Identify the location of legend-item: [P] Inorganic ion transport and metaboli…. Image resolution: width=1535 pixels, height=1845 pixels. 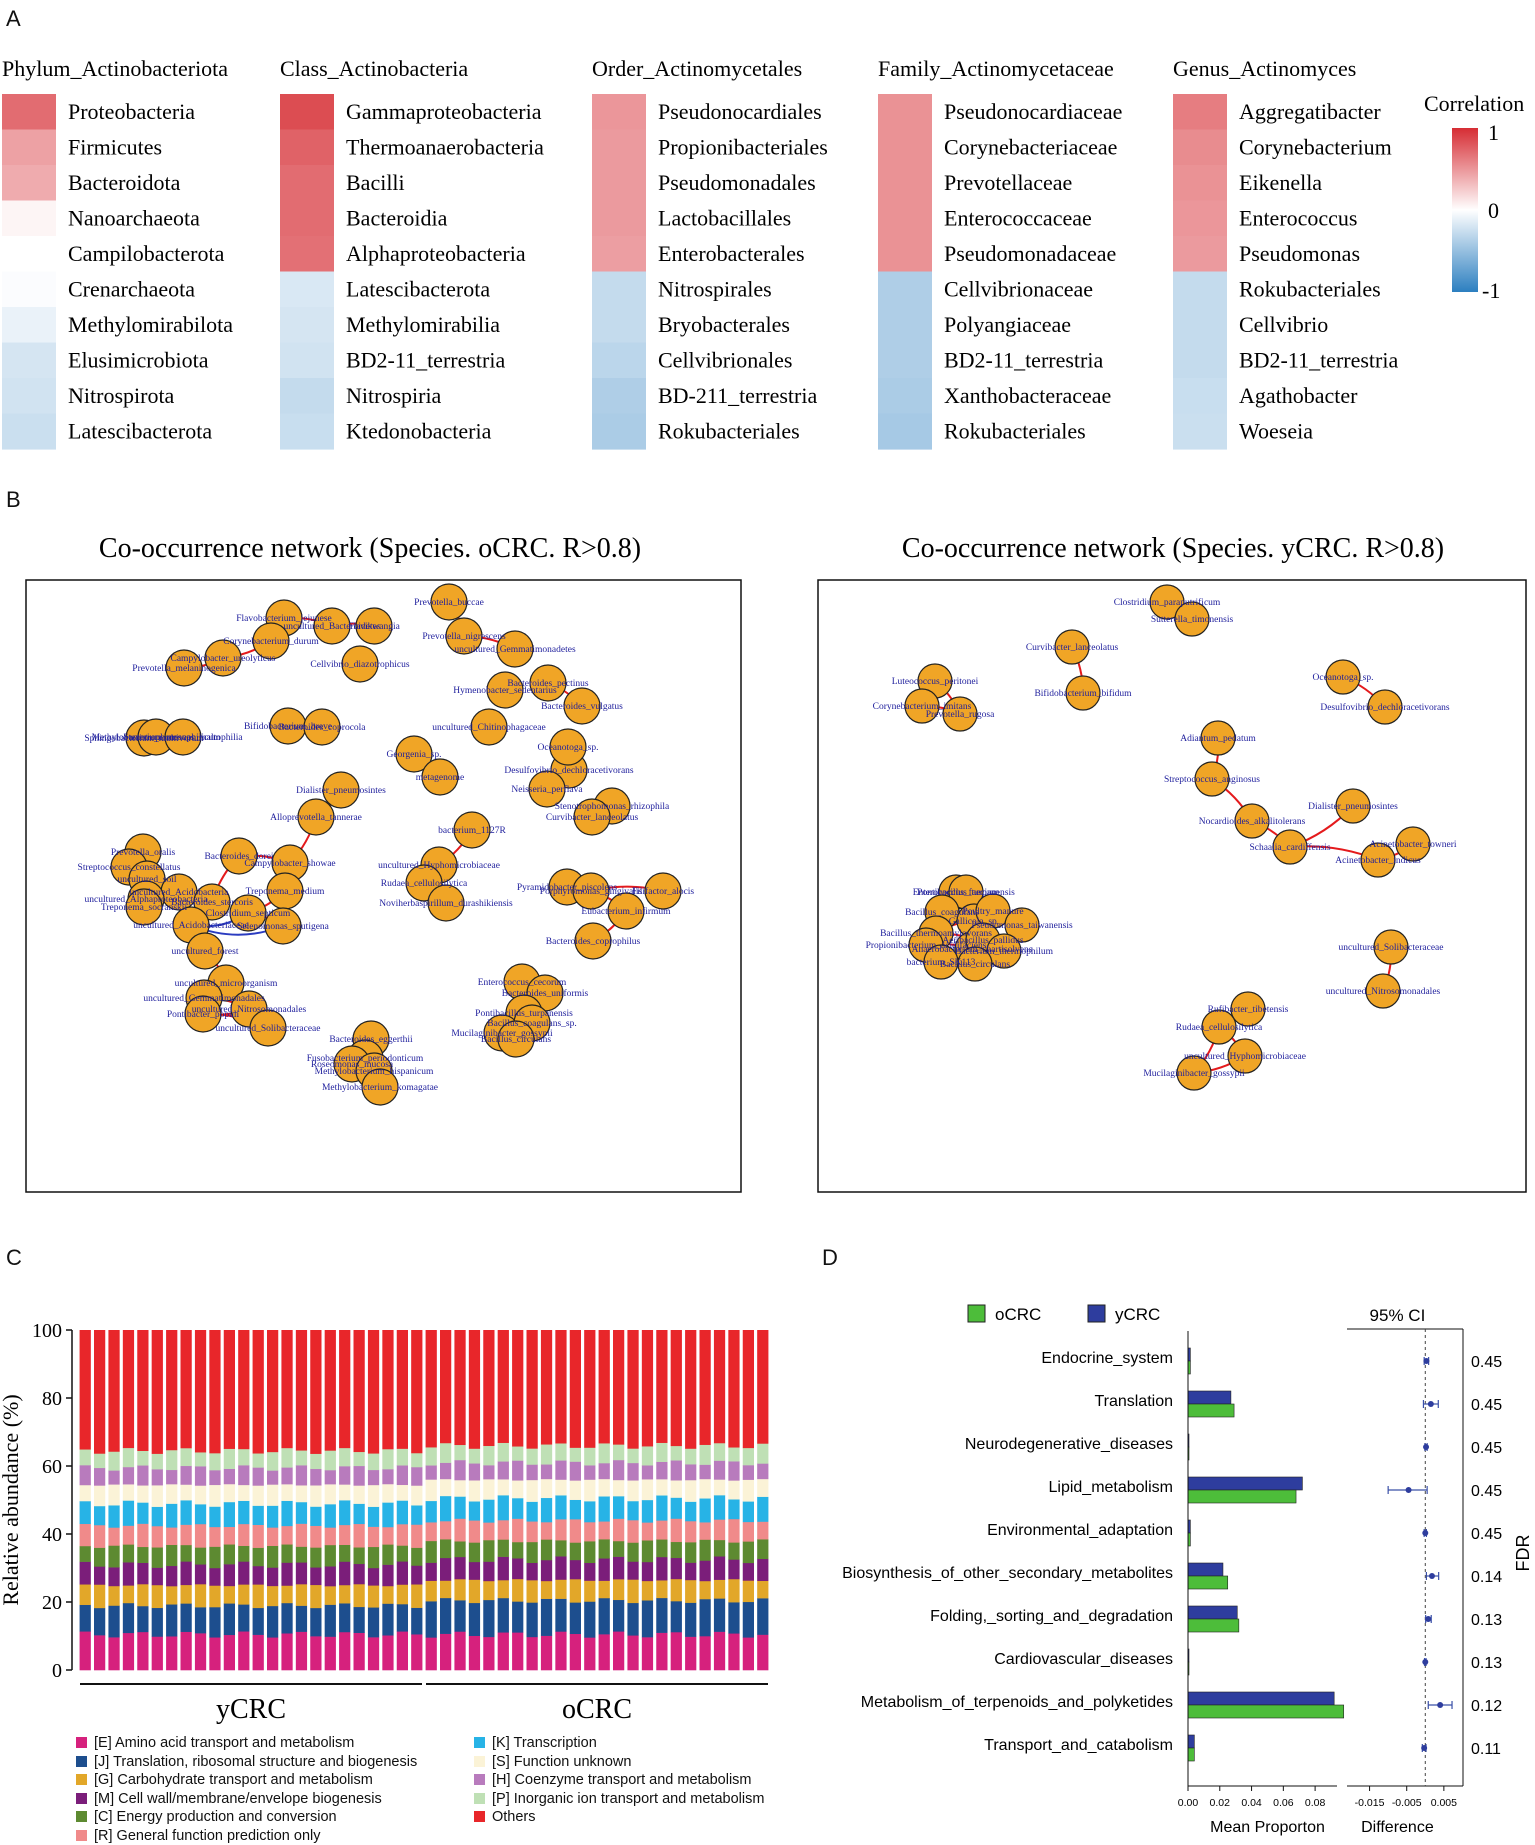
(619, 1799).